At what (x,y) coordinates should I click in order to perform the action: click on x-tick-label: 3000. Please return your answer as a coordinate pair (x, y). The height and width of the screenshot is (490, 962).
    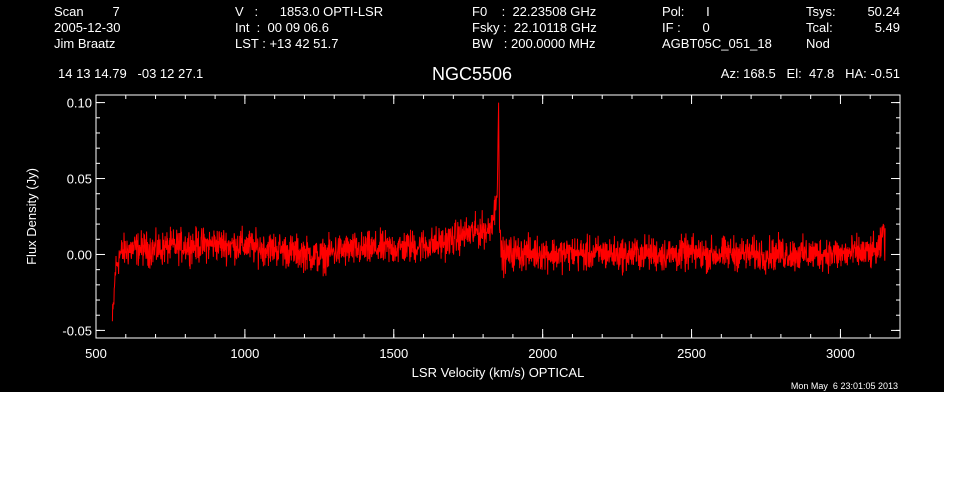
    Looking at the image, I should click on (840, 353).